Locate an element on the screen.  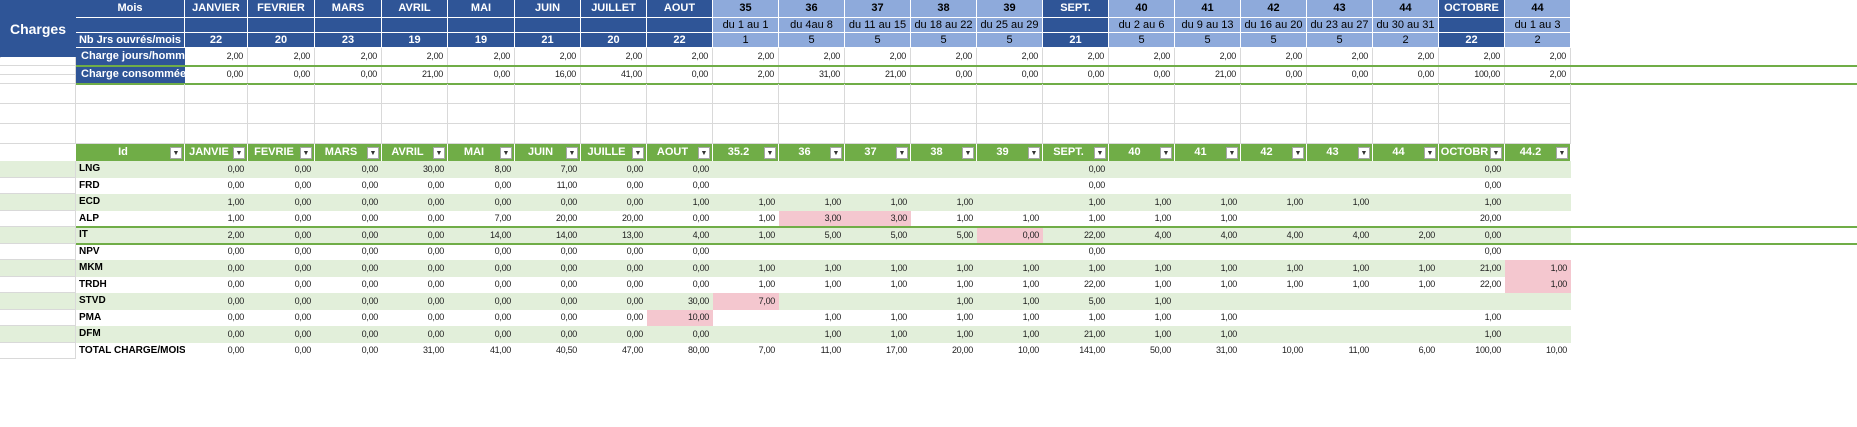
charge-jours-cell-4: 2,00 is located at coordinates (481, 57).